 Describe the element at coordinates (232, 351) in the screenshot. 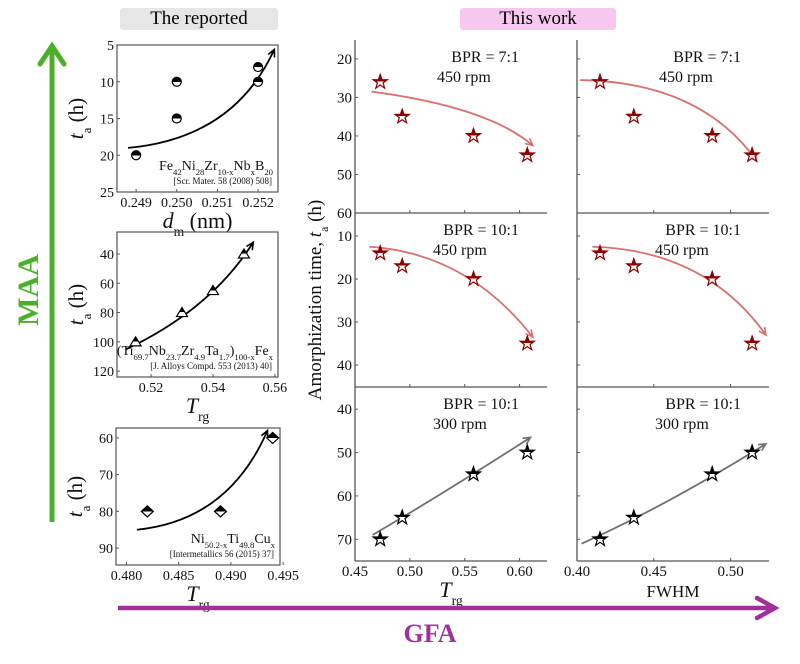

I see `text-segment: )` at that location.